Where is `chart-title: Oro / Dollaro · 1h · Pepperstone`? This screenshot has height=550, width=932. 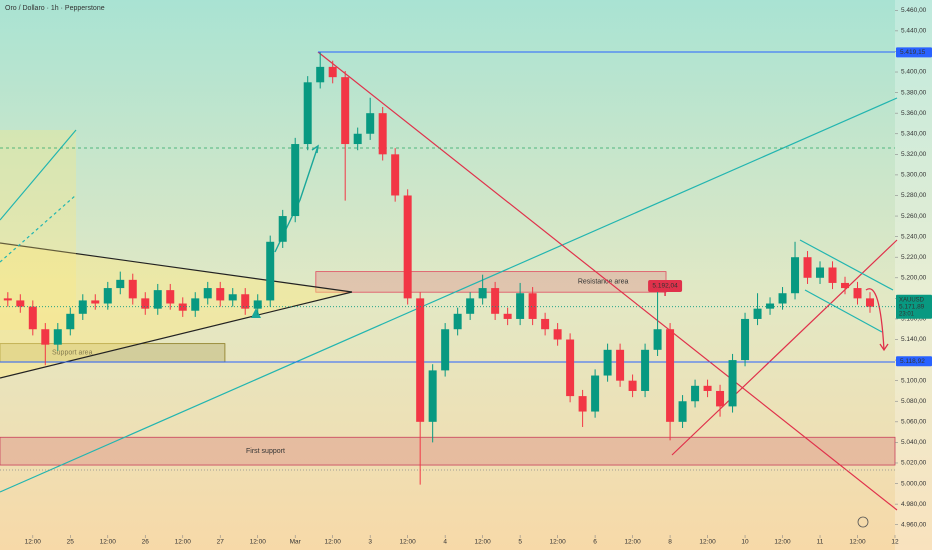
chart-title: Oro / Dollaro · 1h · Pepperstone is located at coordinates (55, 8).